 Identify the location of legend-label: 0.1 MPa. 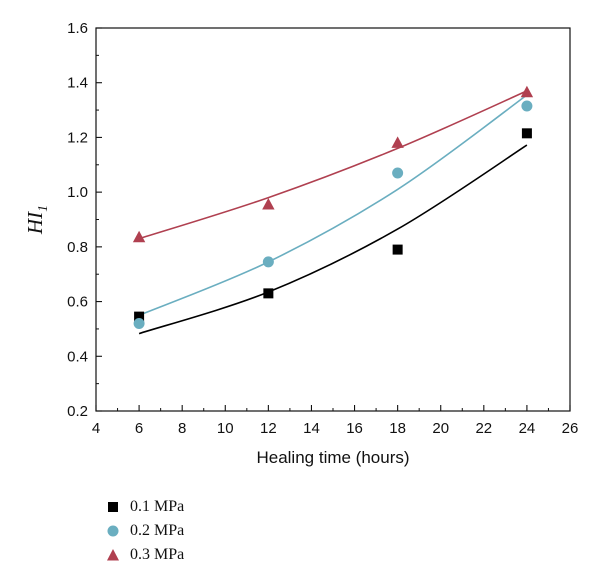
(157, 506).